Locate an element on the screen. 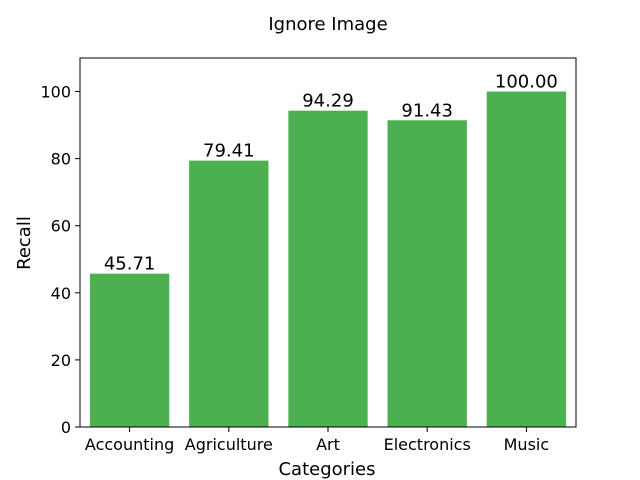 The width and height of the screenshot is (640, 480). data-label: 100.00 is located at coordinates (526, 82).